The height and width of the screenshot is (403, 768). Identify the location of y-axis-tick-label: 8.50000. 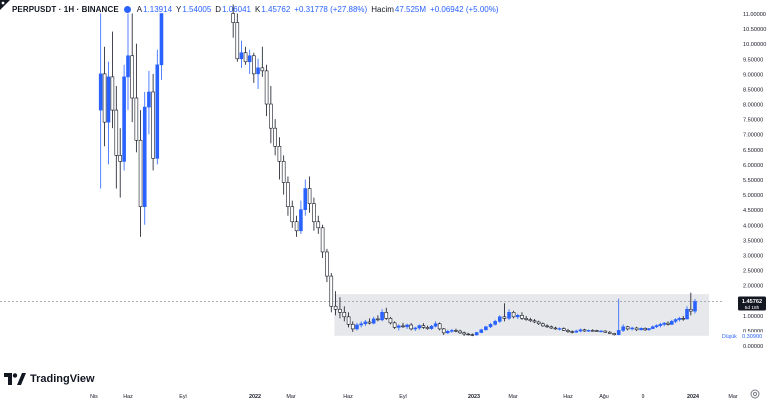
(753, 90).